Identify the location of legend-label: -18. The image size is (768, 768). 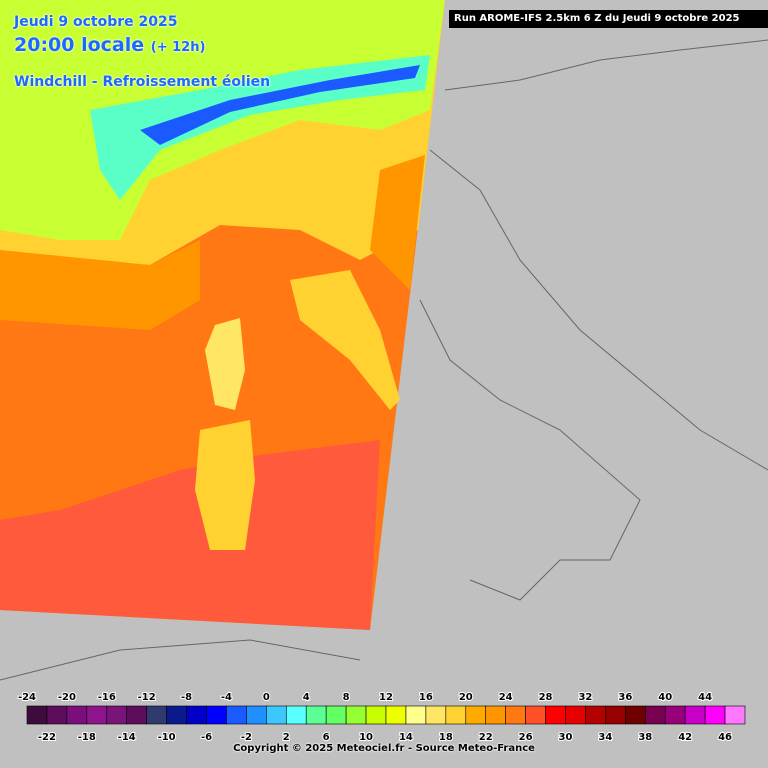
(87, 737).